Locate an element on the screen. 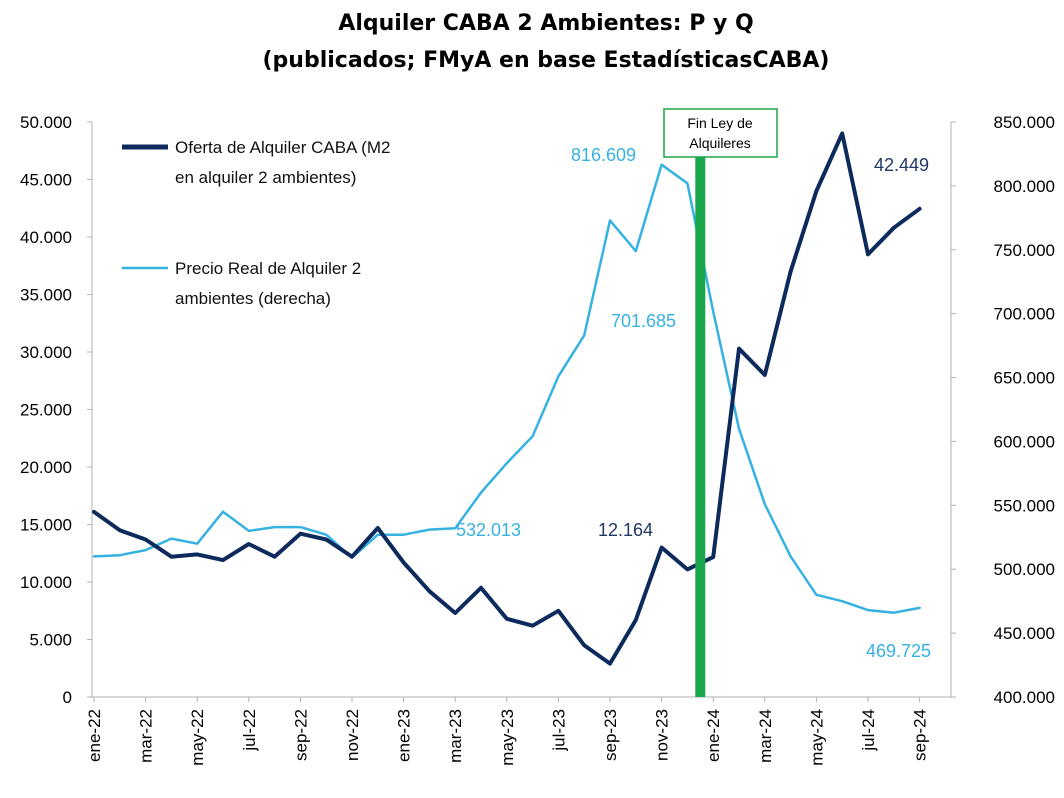 The image size is (1064, 798). event-marker: Fin Ley de Alquileres is located at coordinates (720, 402).